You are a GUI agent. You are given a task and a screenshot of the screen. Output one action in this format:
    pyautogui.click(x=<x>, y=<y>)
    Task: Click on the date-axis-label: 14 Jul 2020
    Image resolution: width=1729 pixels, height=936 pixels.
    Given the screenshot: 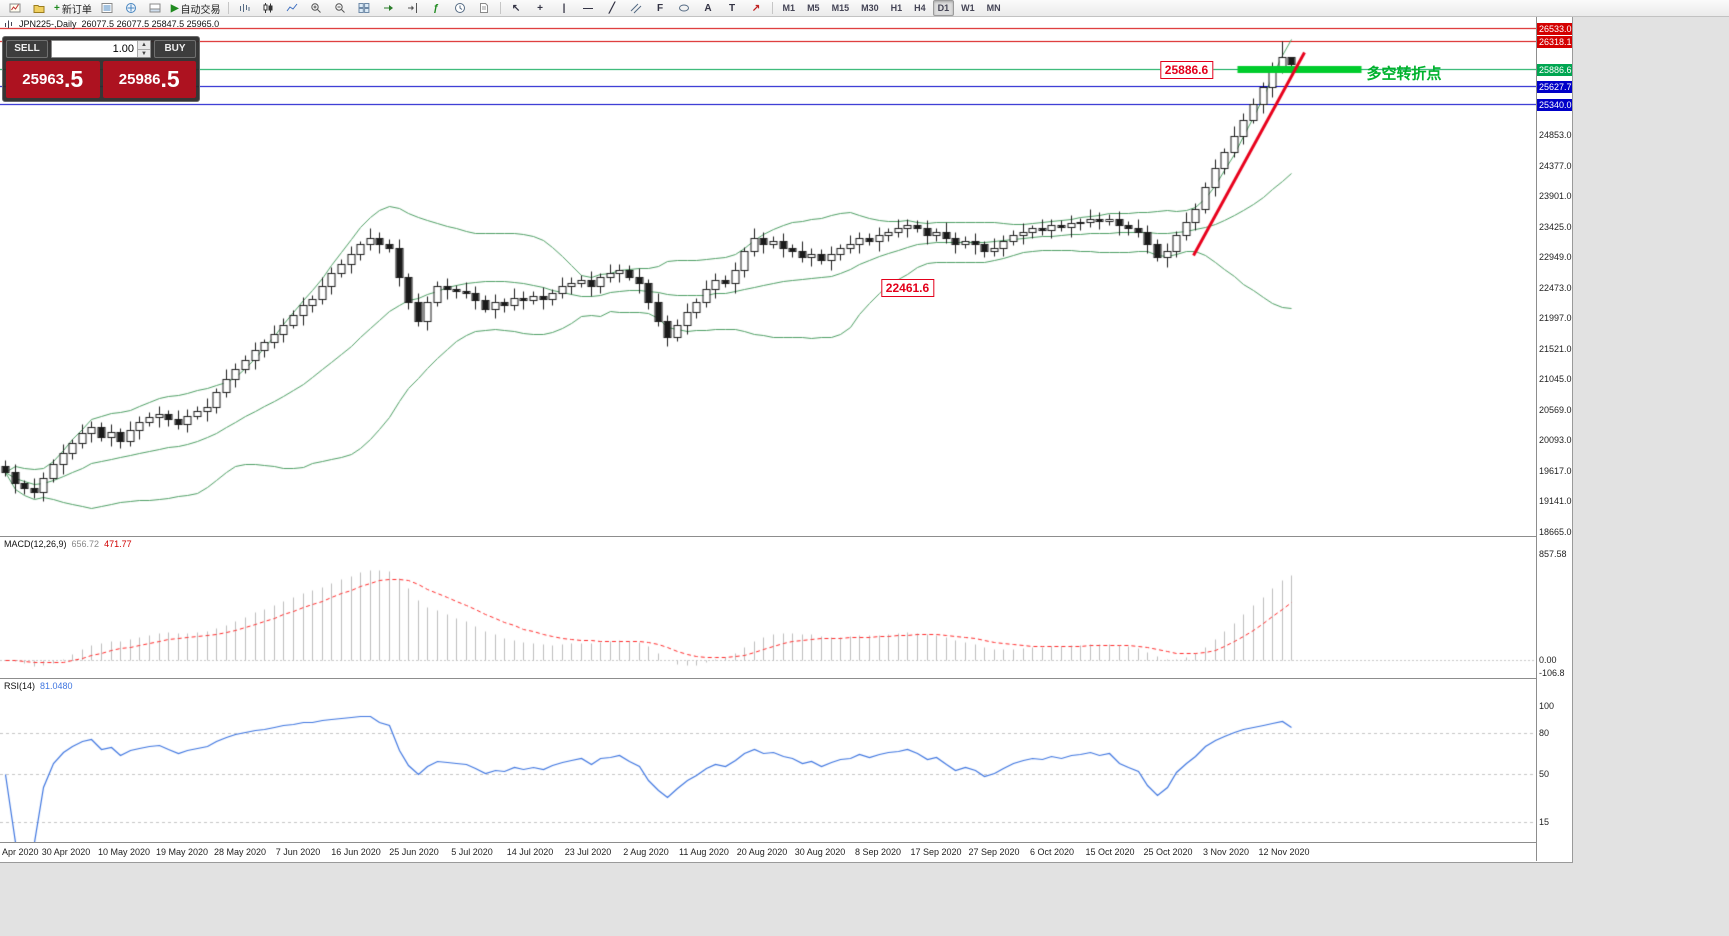 What is the action you would take?
    pyautogui.click(x=530, y=852)
    